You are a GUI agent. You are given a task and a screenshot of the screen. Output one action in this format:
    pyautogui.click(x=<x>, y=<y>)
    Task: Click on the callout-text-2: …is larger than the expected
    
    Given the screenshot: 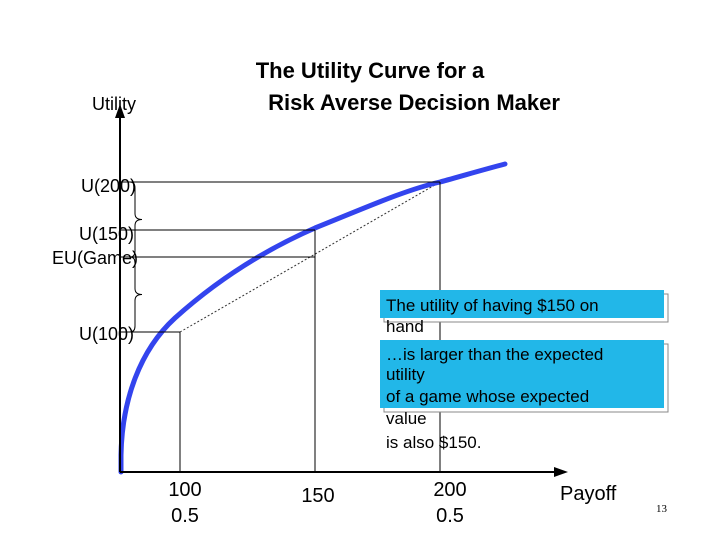 What is the action you would take?
    pyautogui.click(x=494, y=354)
    